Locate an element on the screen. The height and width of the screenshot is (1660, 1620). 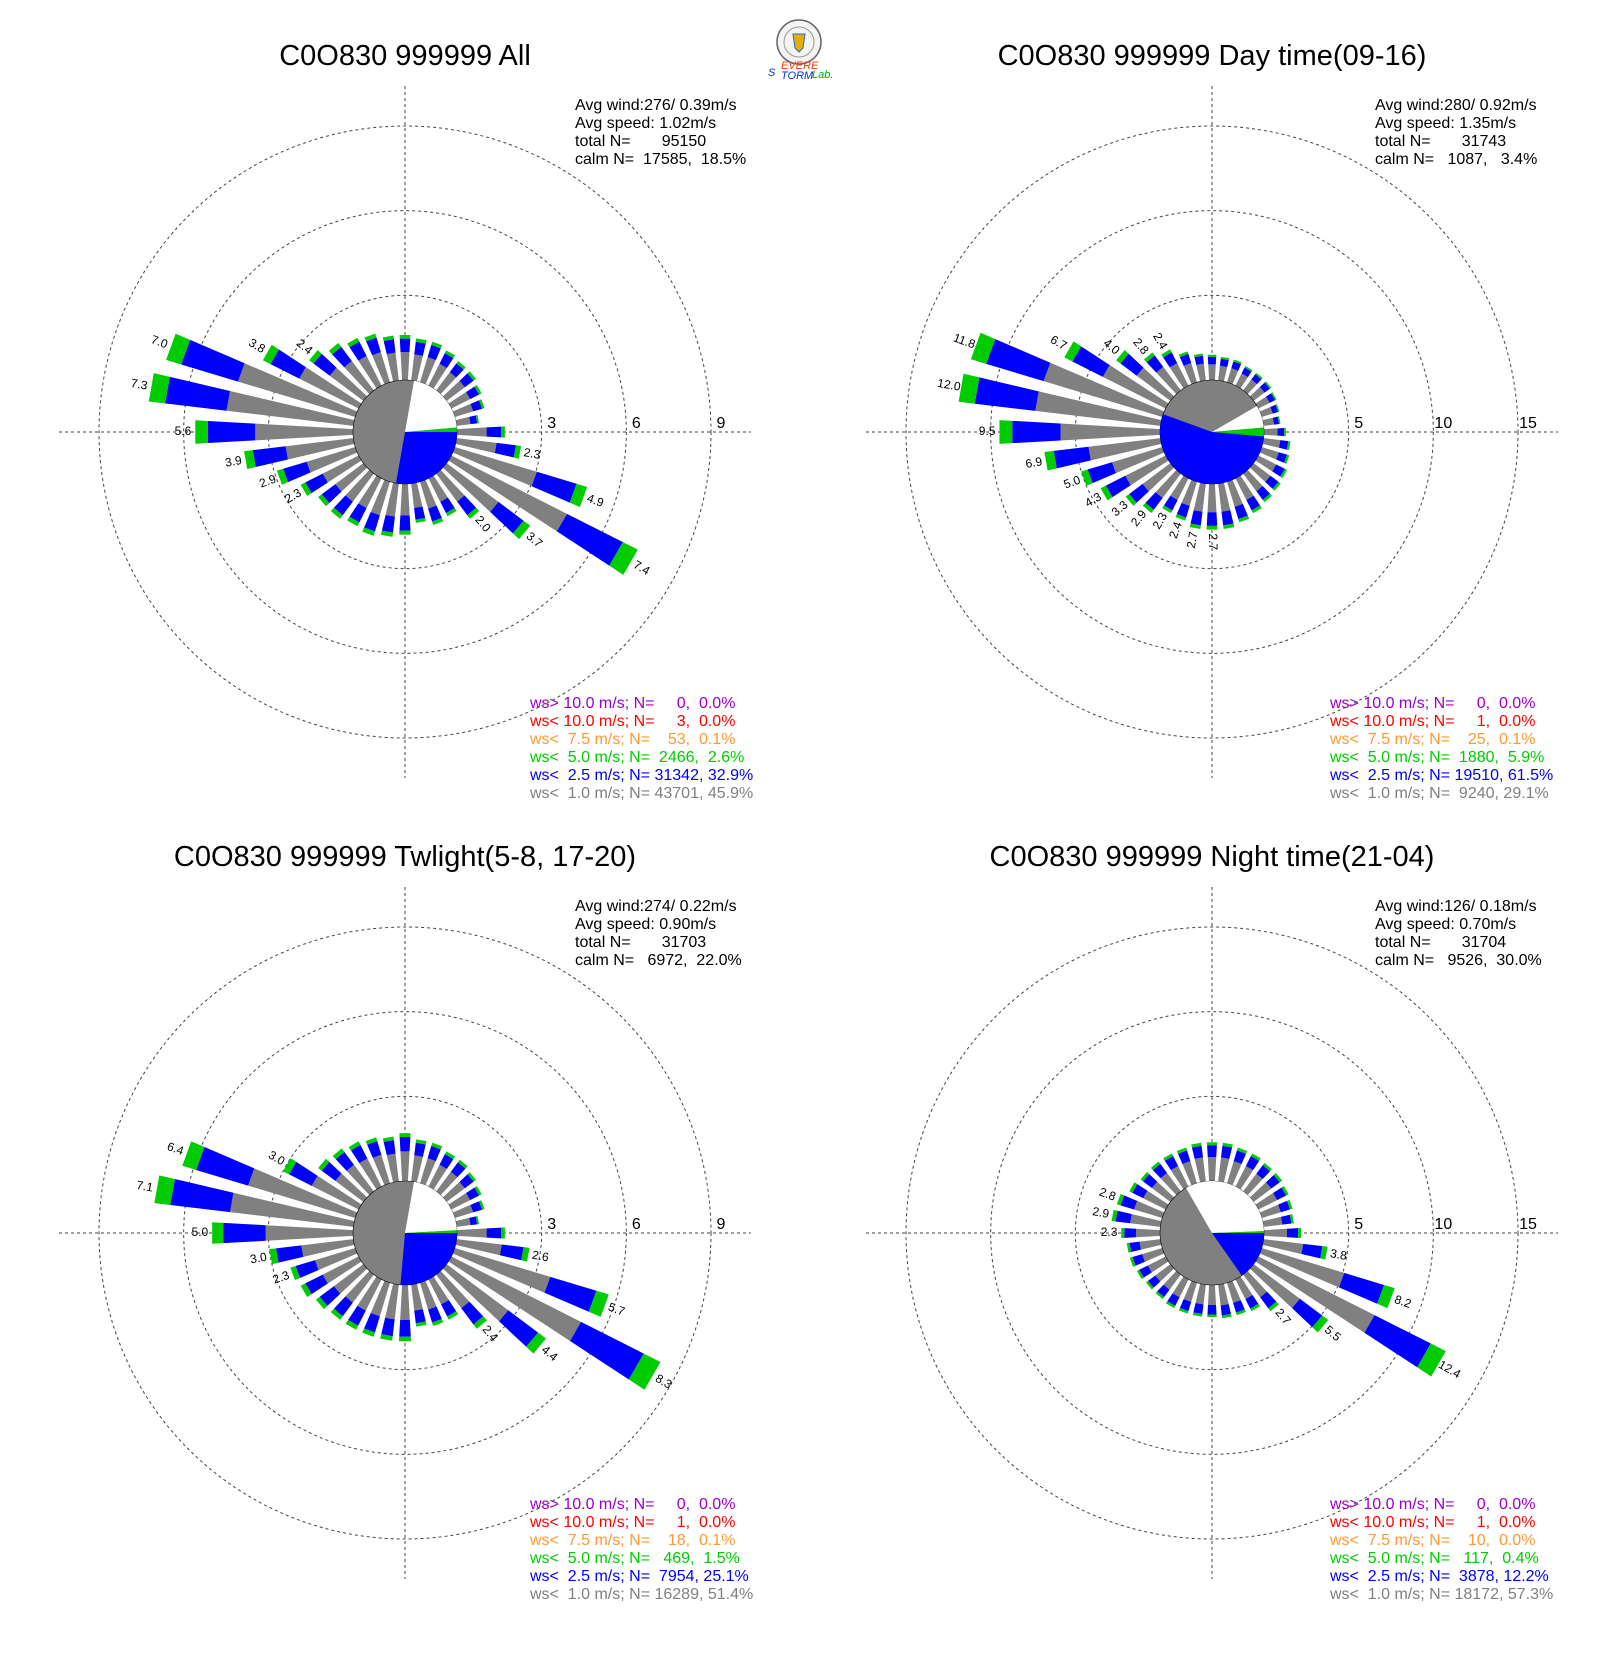
bar-value-label: 8.2 is located at coordinates (1403, 1301).